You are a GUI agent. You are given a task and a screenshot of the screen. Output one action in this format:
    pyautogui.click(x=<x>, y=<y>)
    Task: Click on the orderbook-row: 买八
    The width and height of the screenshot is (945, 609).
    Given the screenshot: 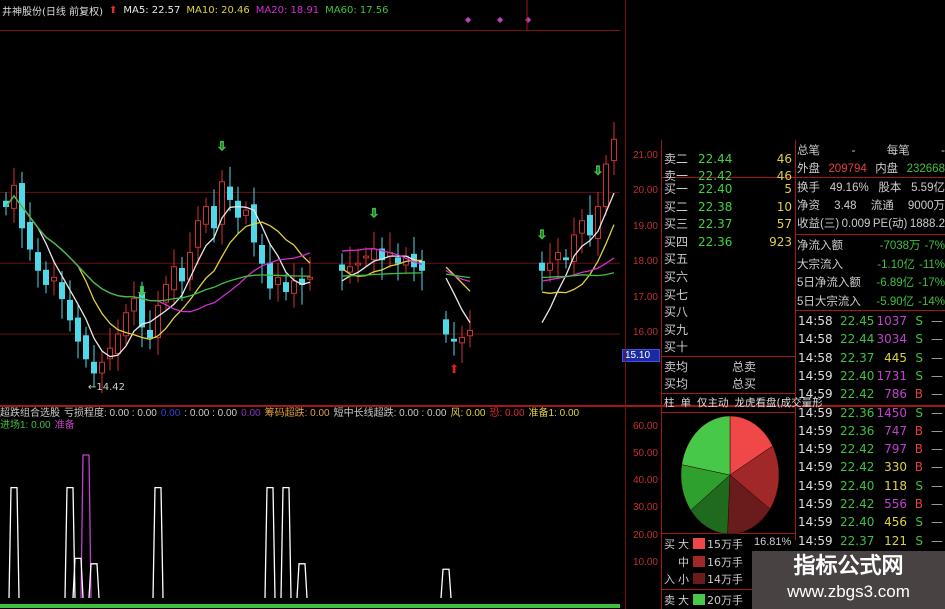 What is the action you would take?
    pyautogui.click(x=729, y=312)
    